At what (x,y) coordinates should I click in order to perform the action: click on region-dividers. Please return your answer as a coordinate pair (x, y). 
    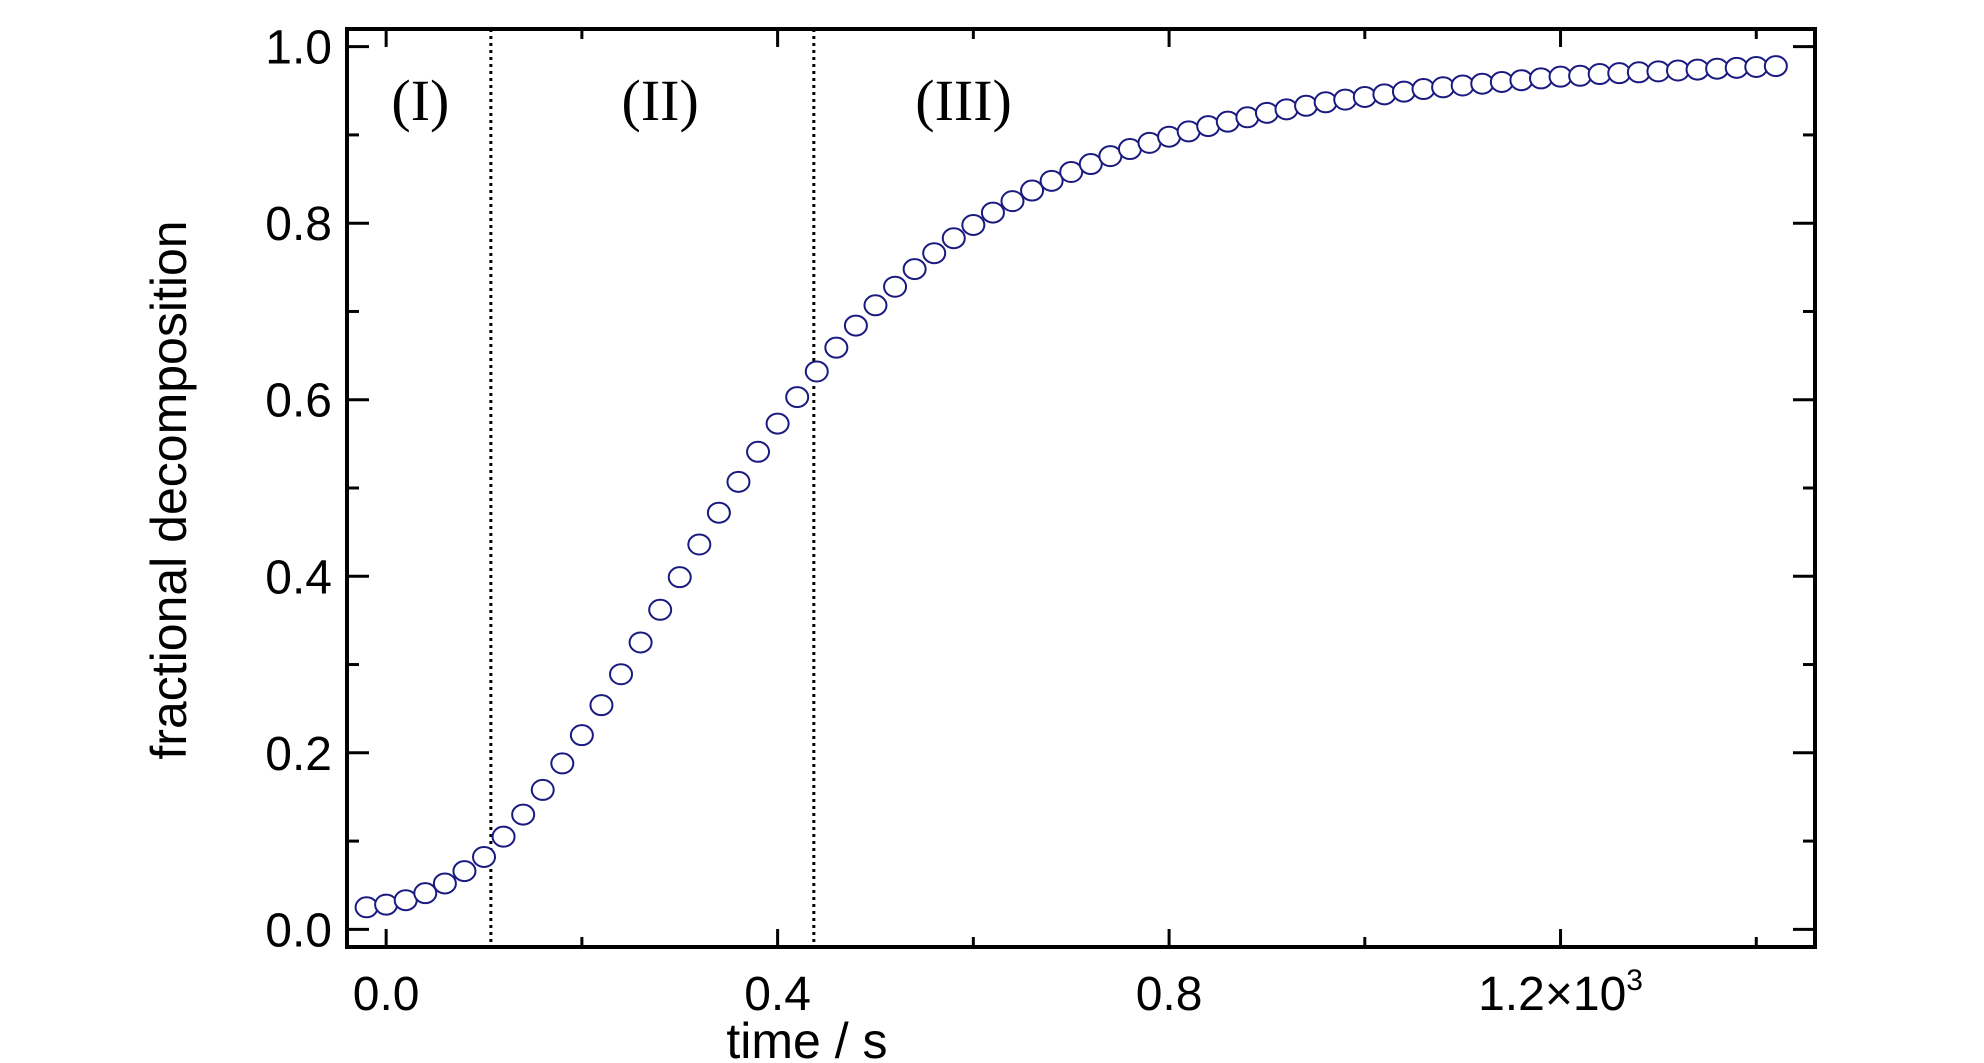
    Looking at the image, I should click on (652, 488).